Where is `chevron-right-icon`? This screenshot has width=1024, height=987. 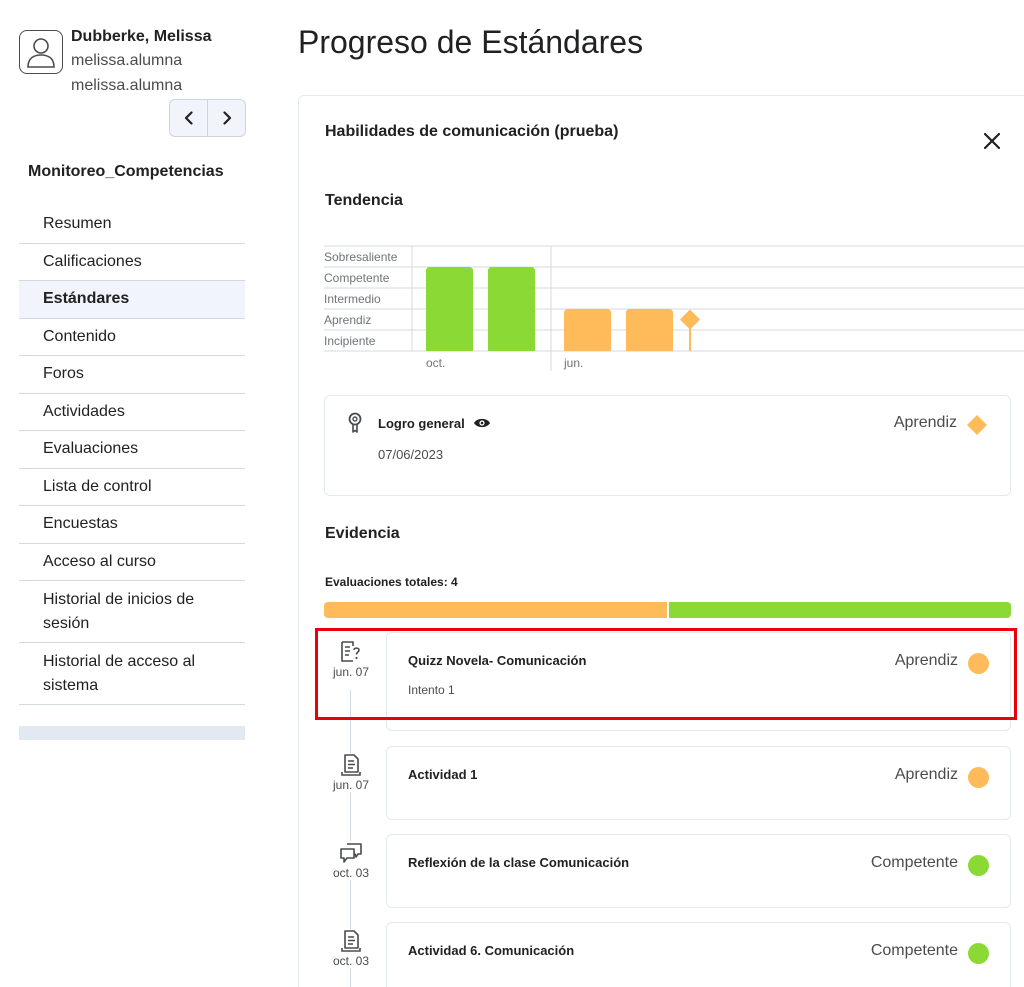 chevron-right-icon is located at coordinates (226, 118).